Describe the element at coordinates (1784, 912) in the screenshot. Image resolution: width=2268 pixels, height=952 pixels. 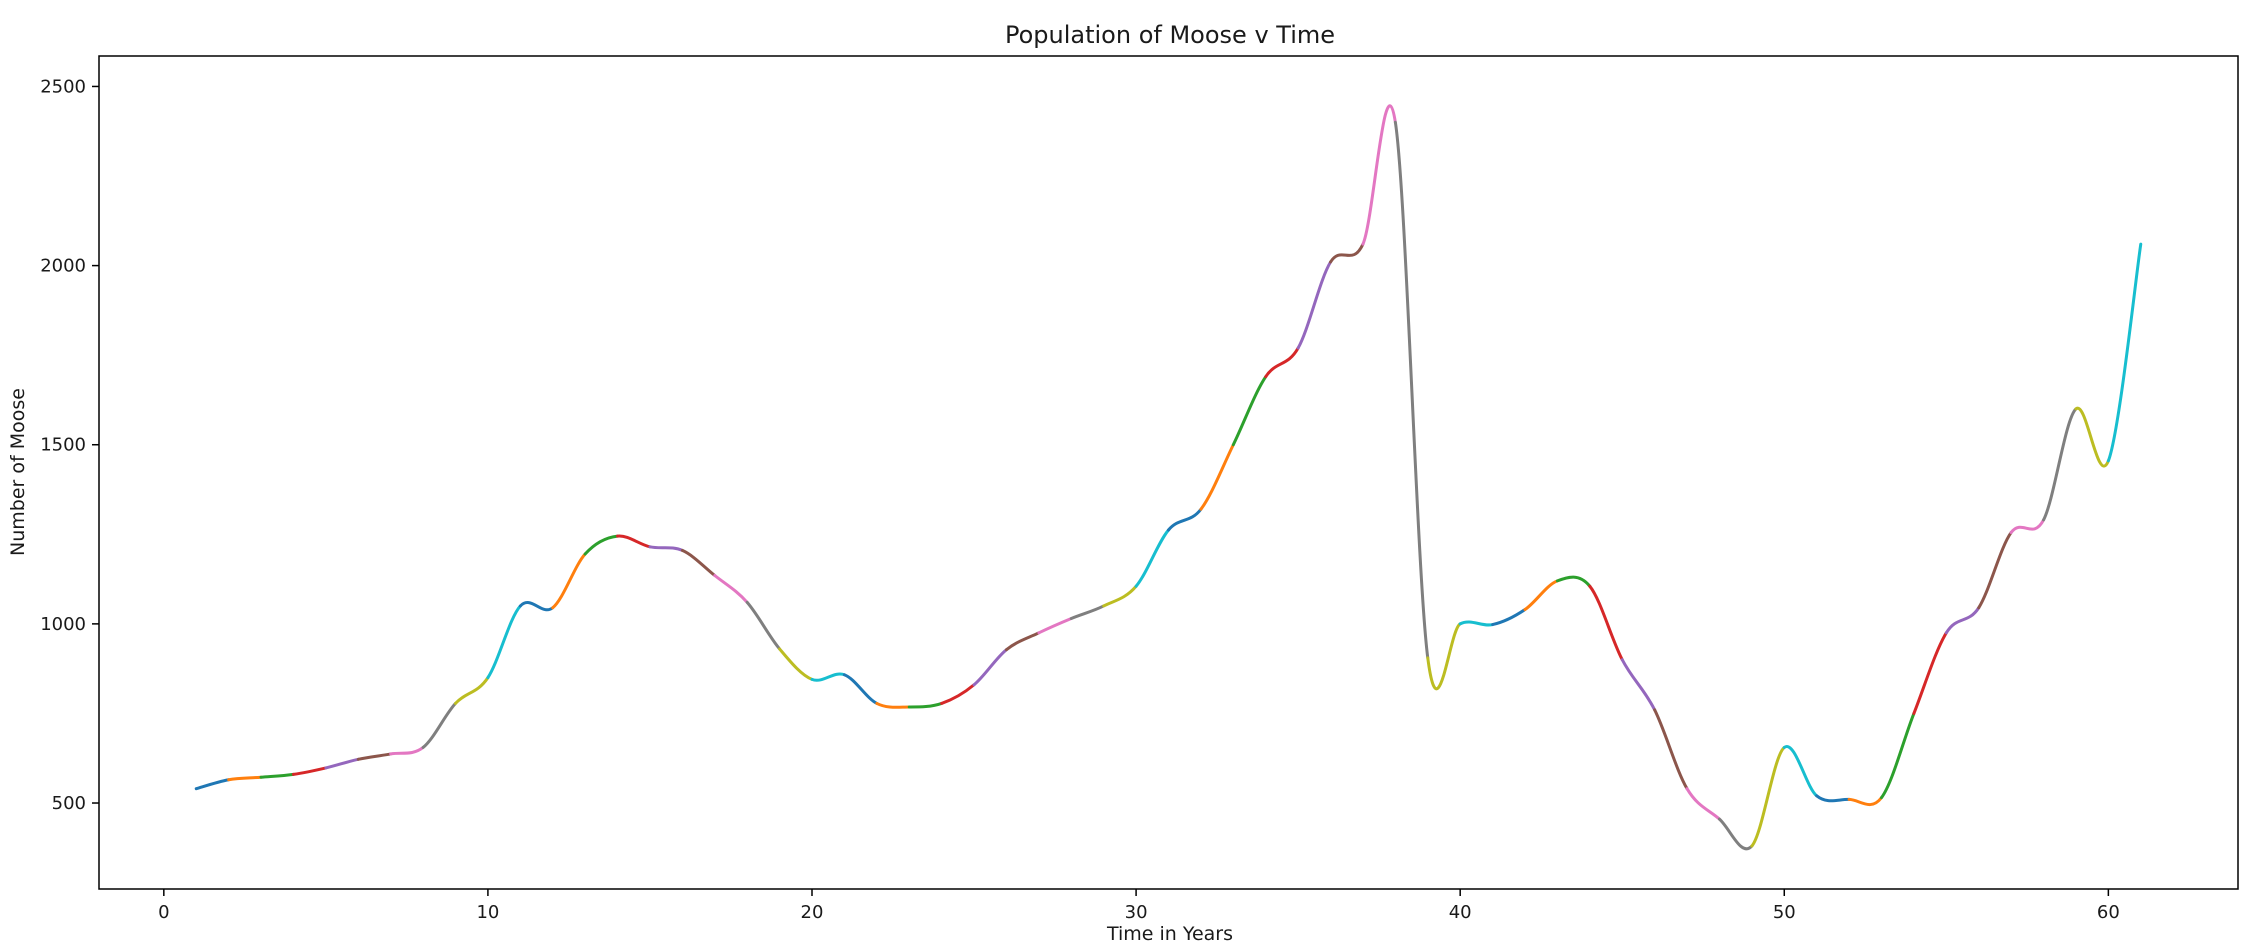
I see `x-tick-label: 50` at that location.